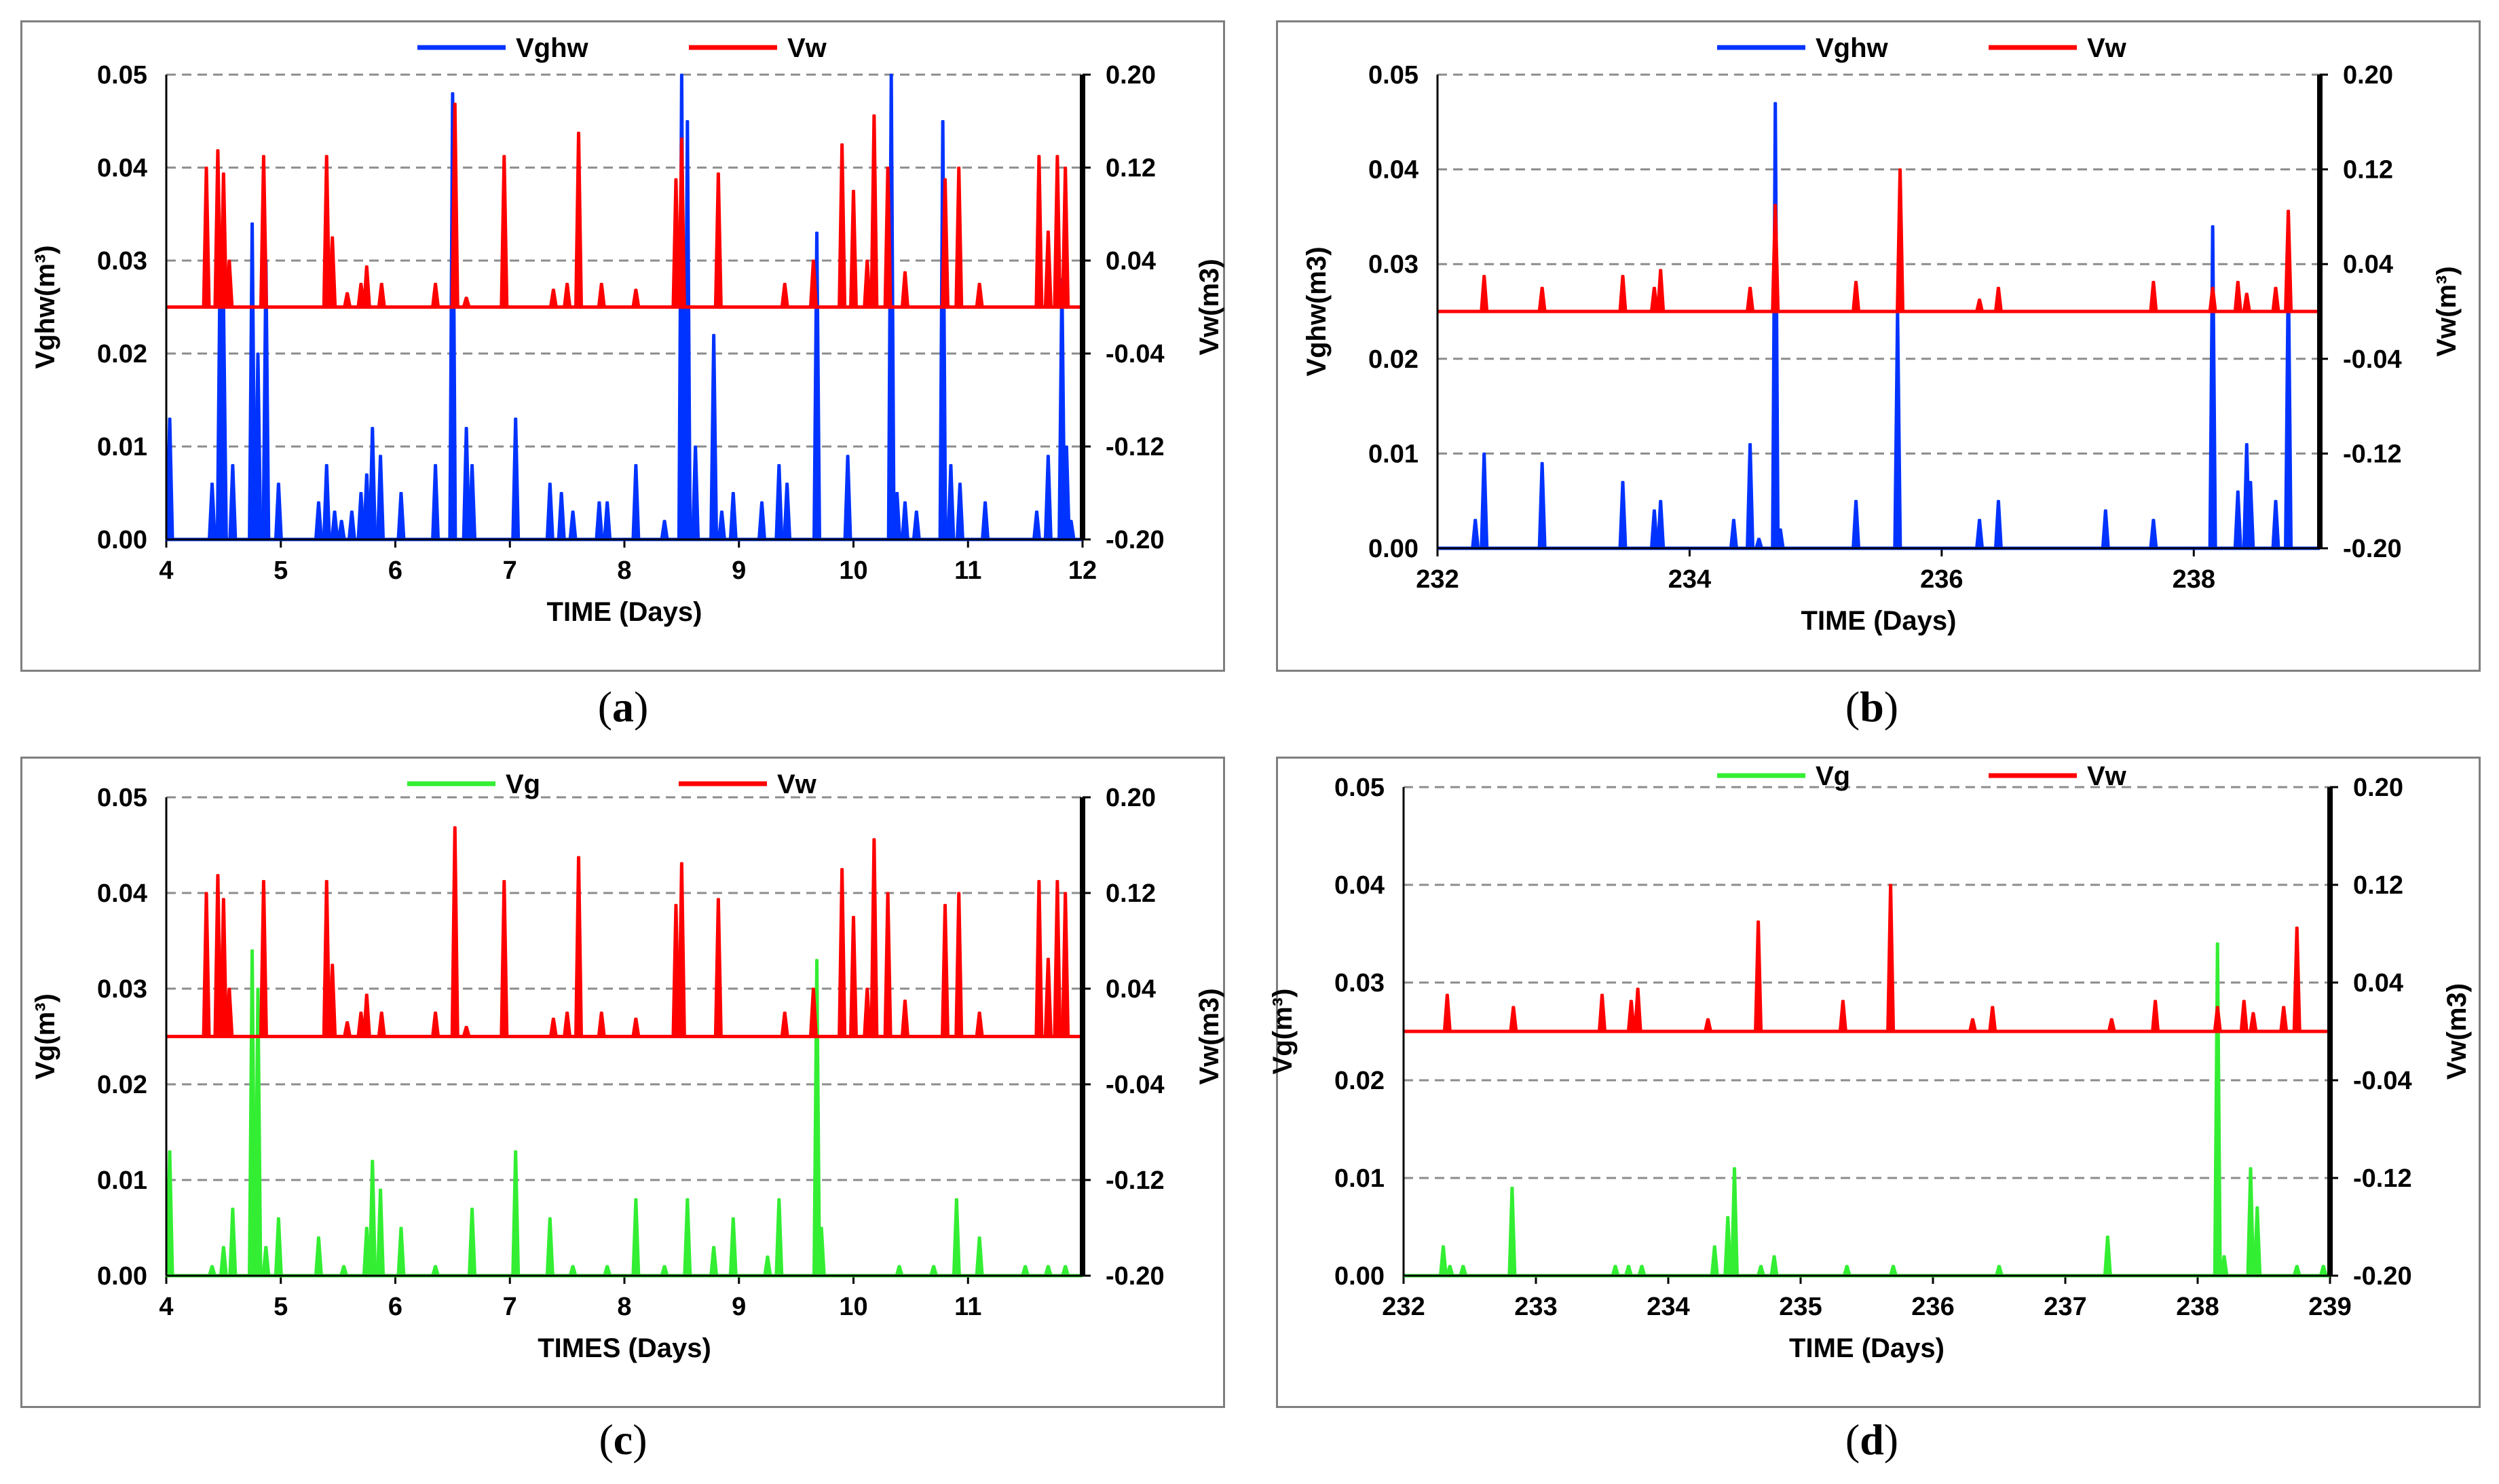  I want to click on x-tick-label: 234, so click(1689, 579).